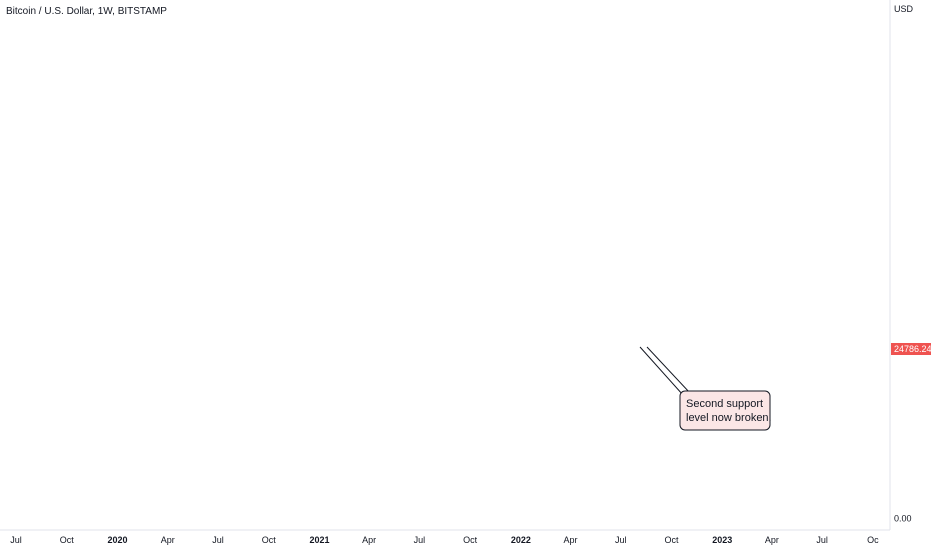  I want to click on callout-box, so click(725, 410).